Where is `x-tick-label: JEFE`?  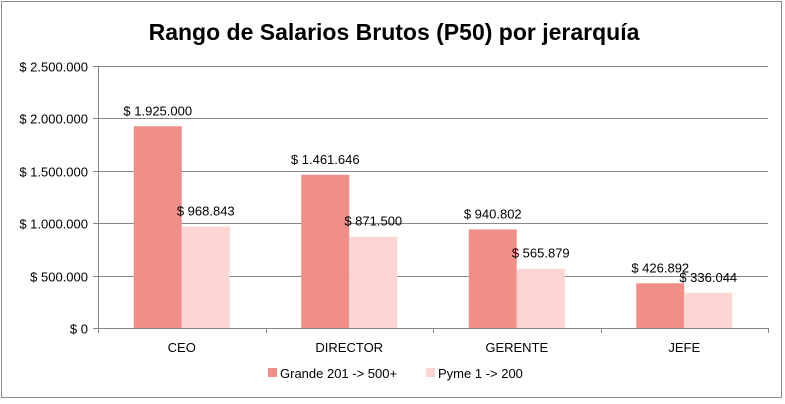
x-tick-label: JEFE is located at coordinates (684, 347).